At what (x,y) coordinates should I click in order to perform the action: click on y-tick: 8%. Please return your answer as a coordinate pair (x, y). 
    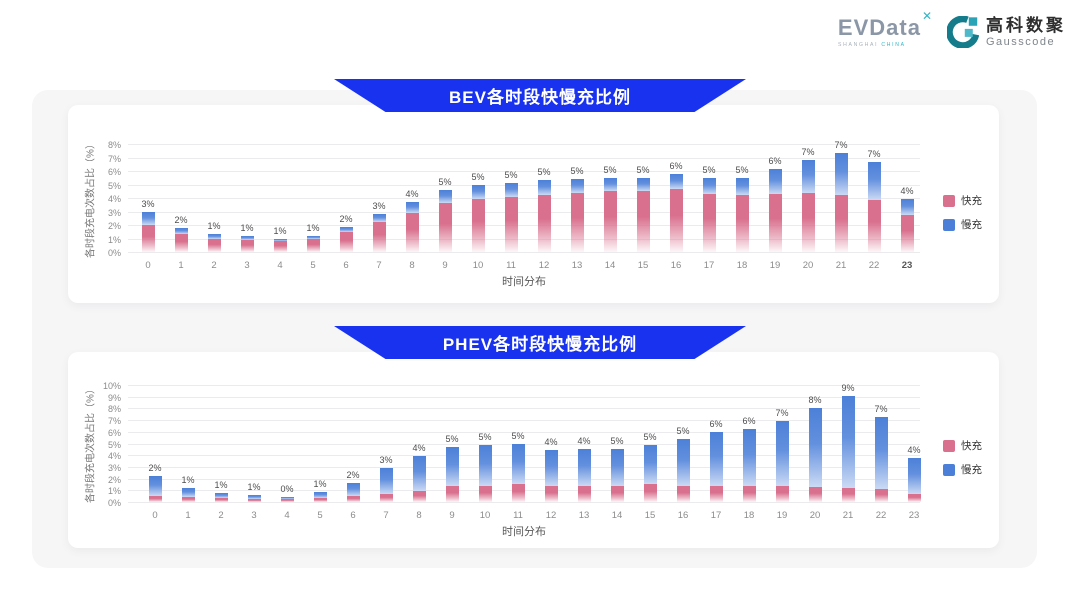
    Looking at the image, I should click on (114, 145).